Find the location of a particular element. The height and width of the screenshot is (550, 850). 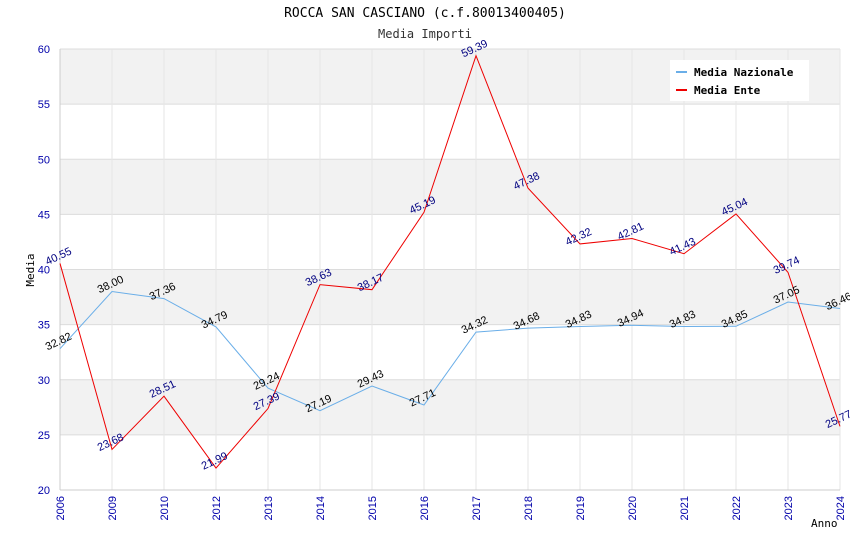

x-tick-label: 2021 is located at coordinates (685, 508).